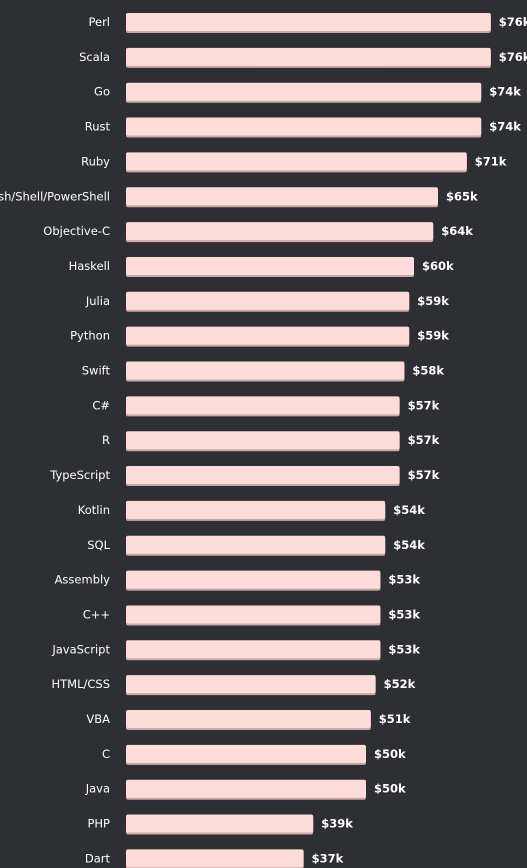 This screenshot has height=868, width=527. Describe the element at coordinates (94, 510) in the screenshot. I see `category-label: Kotlin` at that location.